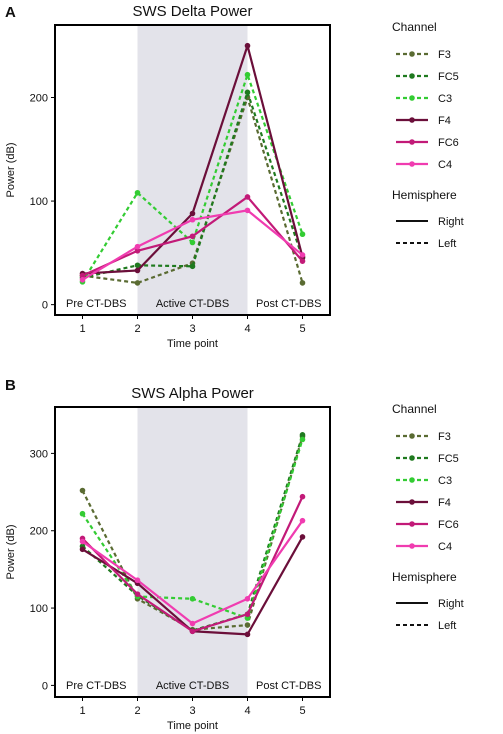 This screenshot has height=734, width=503. I want to click on x-axis-label: Time point, so click(192, 726).